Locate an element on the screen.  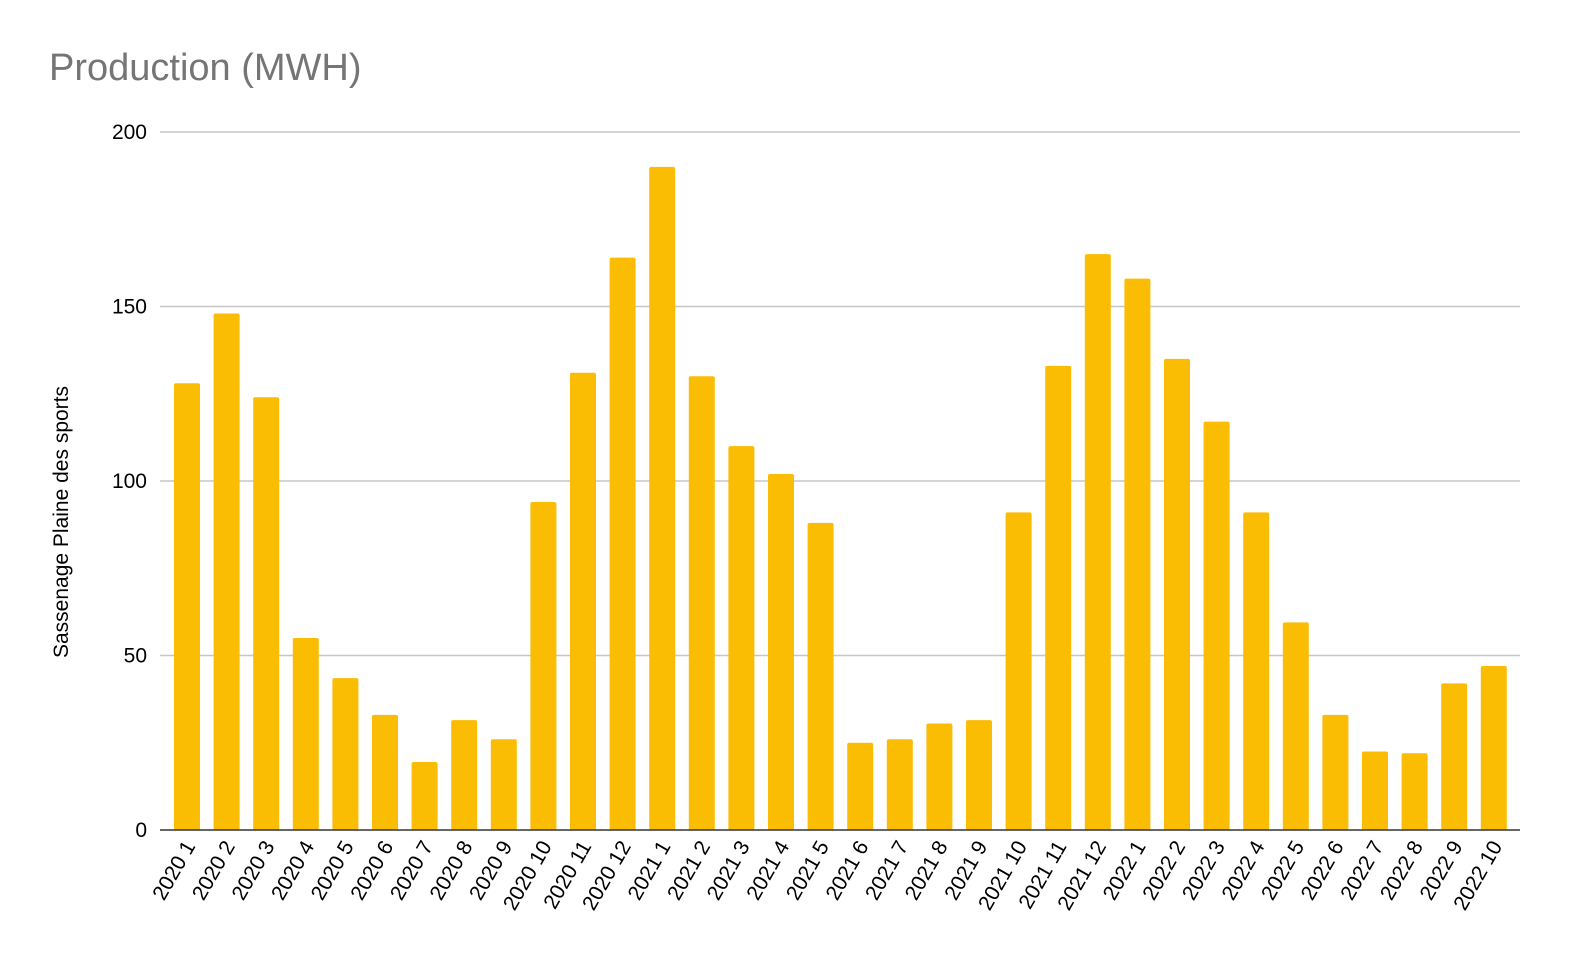
y-tick-label: 100 is located at coordinates (129, 481).